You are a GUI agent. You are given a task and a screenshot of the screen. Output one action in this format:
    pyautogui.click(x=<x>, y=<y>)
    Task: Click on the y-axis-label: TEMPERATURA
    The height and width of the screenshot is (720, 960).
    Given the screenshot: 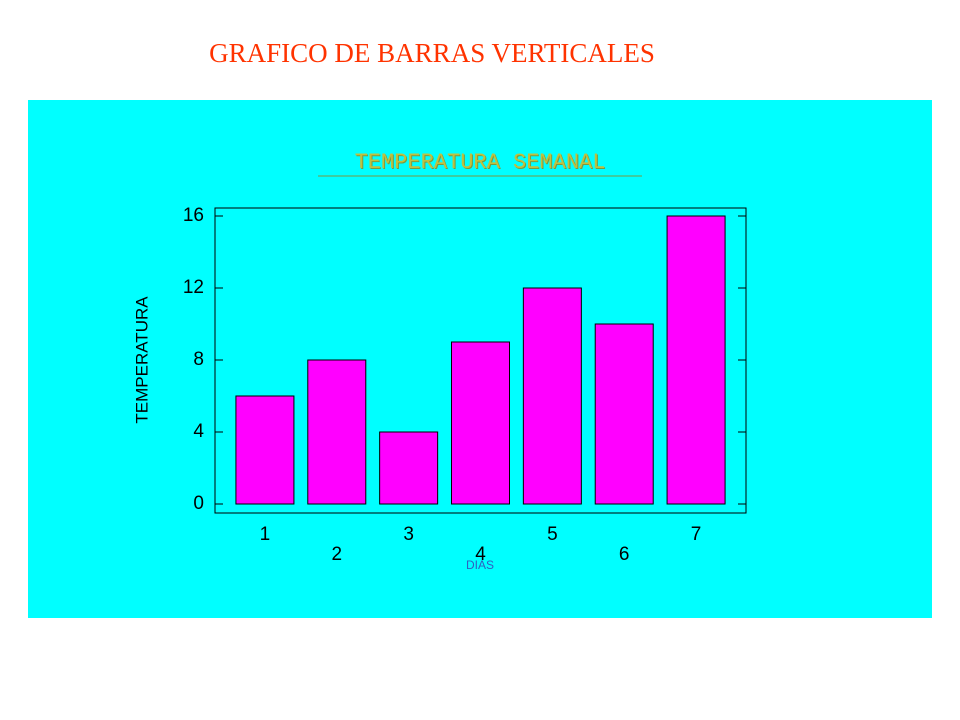 What is the action you would take?
    pyautogui.click(x=141, y=360)
    